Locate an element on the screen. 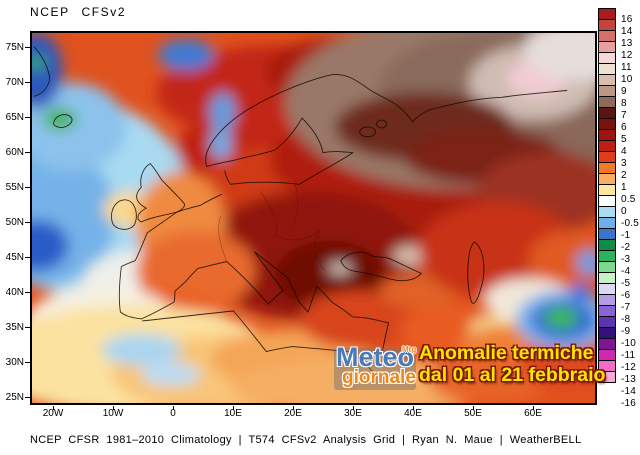 The image size is (640, 455). colorbar-label: 0 is located at coordinates (624, 211).